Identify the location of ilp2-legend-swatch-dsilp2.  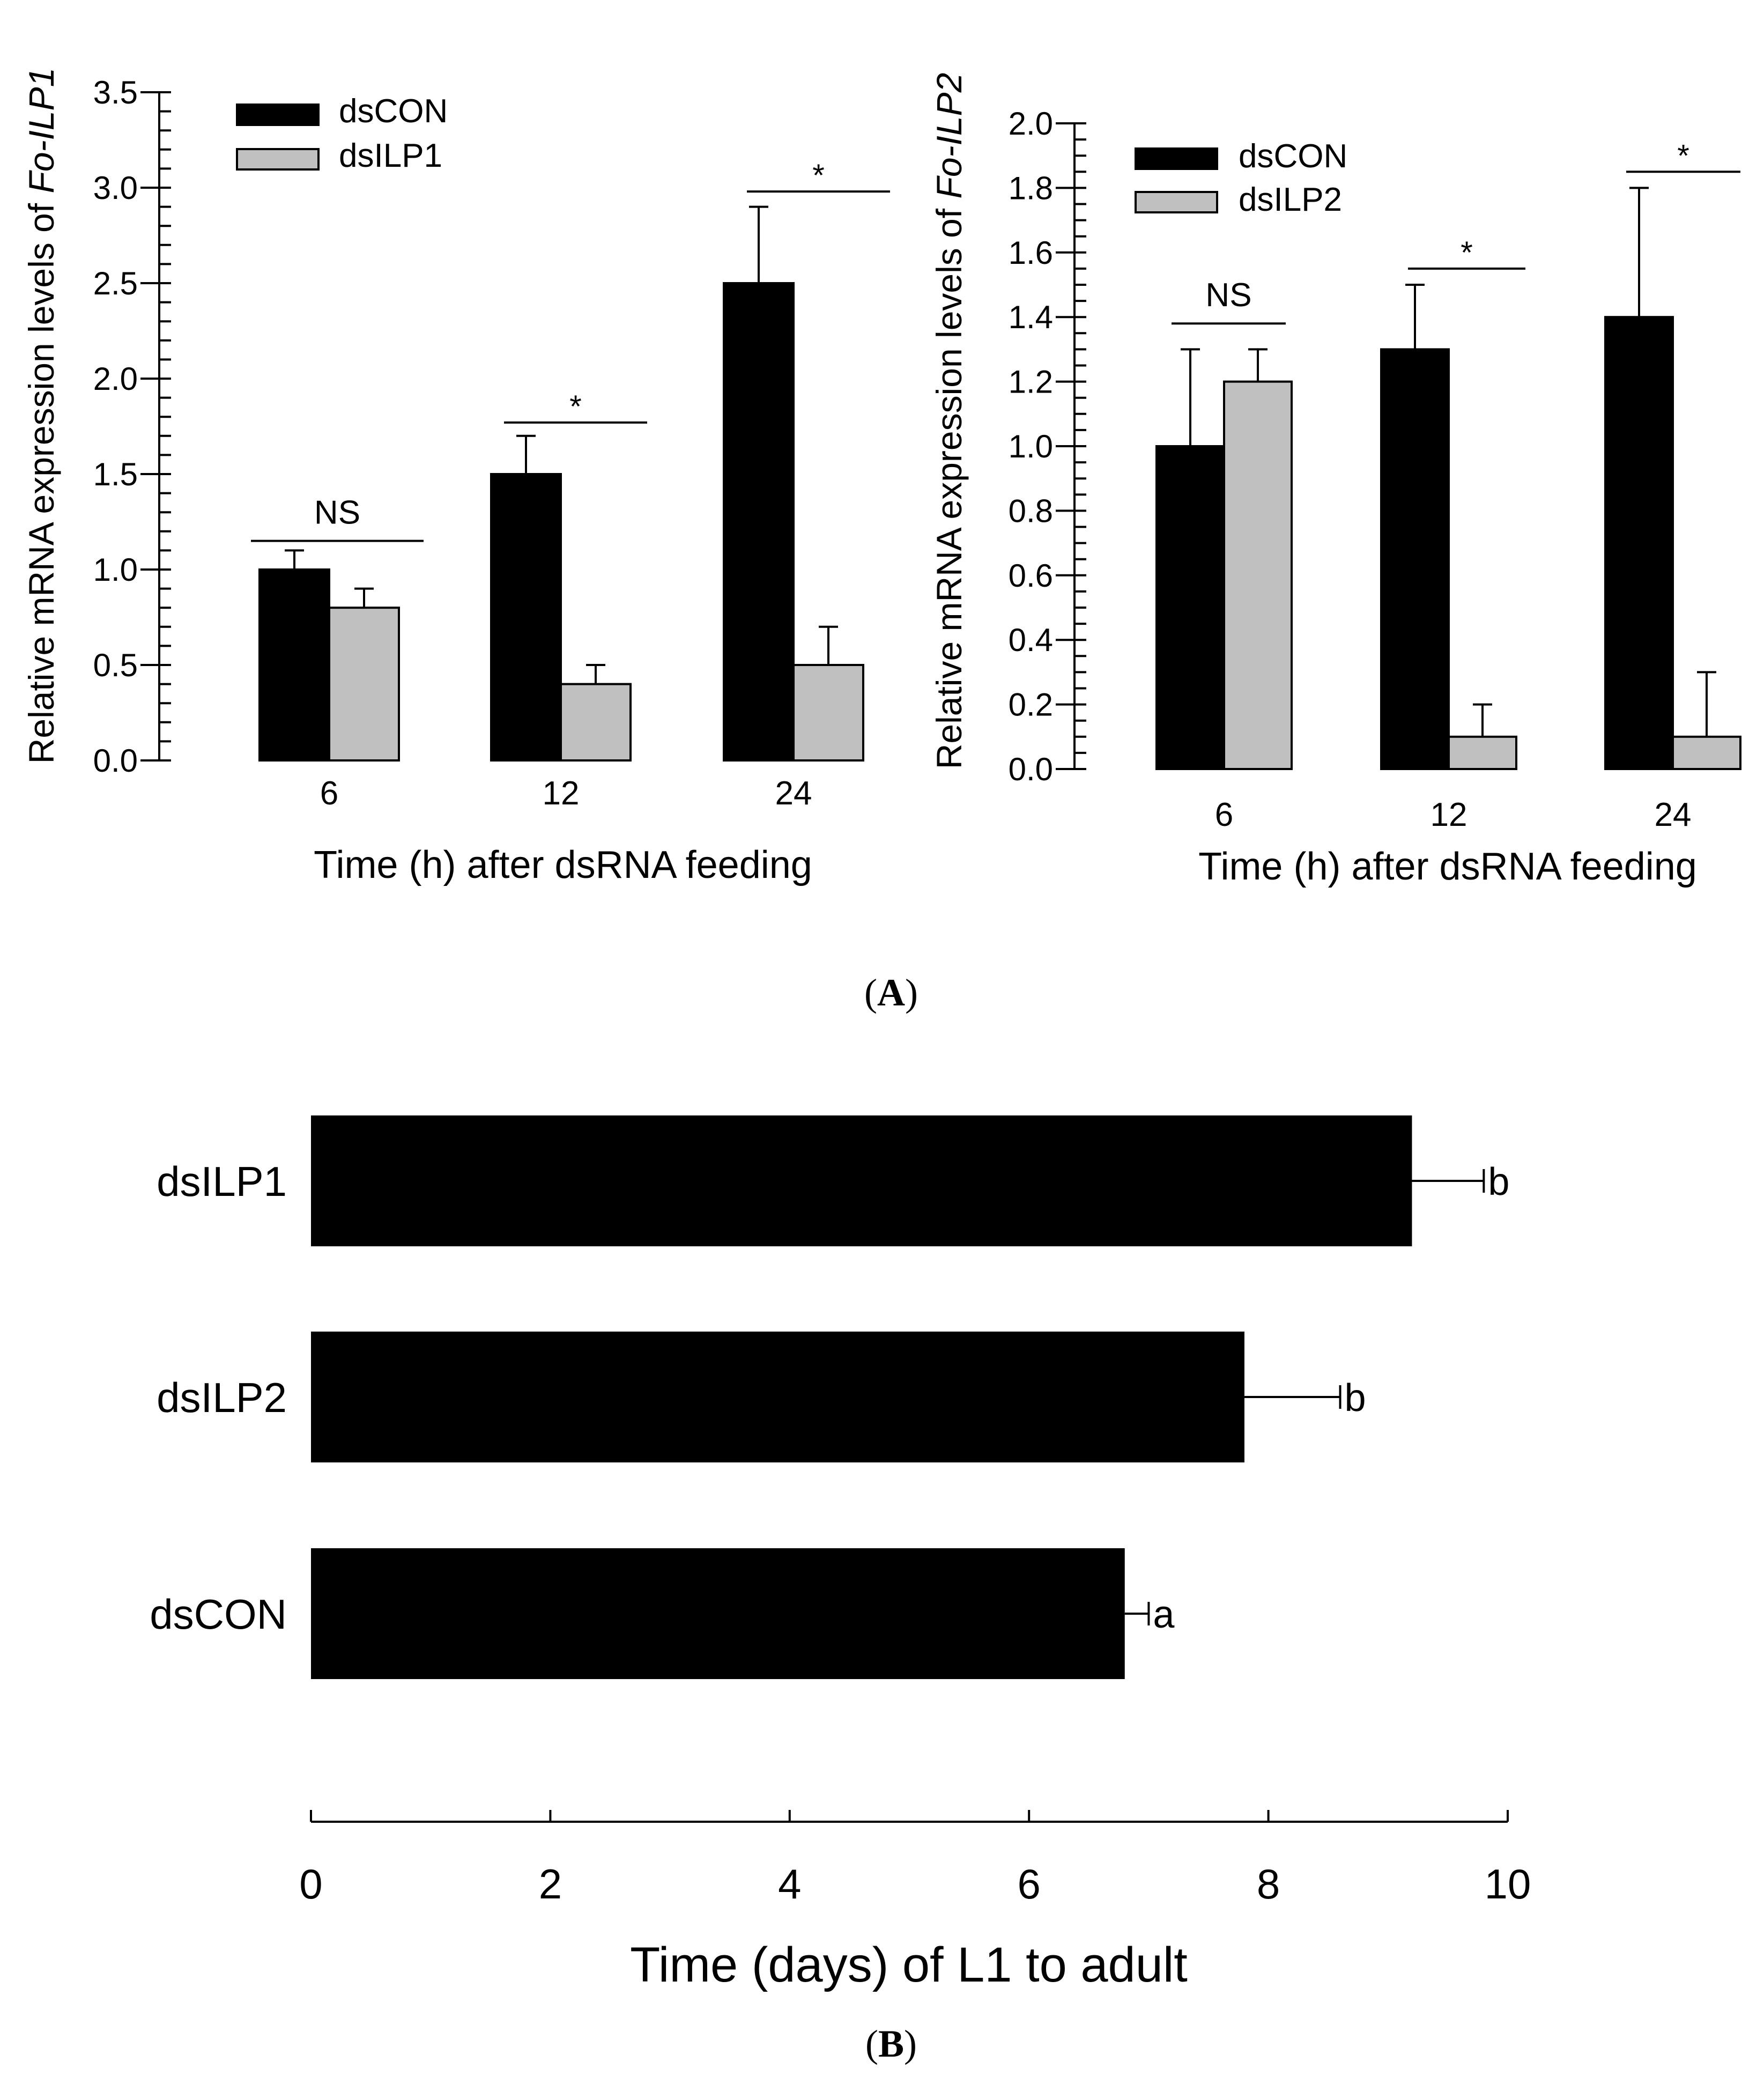
(1176, 202).